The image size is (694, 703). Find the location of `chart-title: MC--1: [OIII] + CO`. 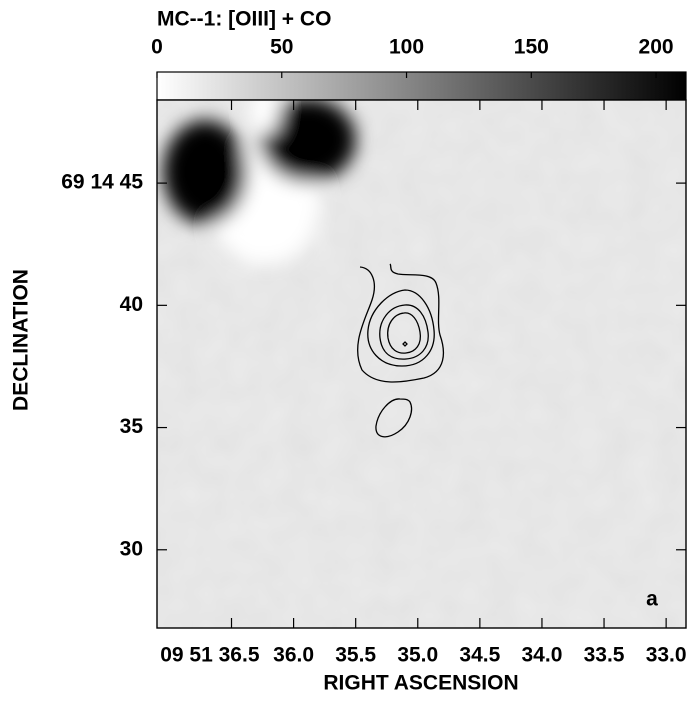

chart-title: MC--1: [OIII] + CO is located at coordinates (244, 19).